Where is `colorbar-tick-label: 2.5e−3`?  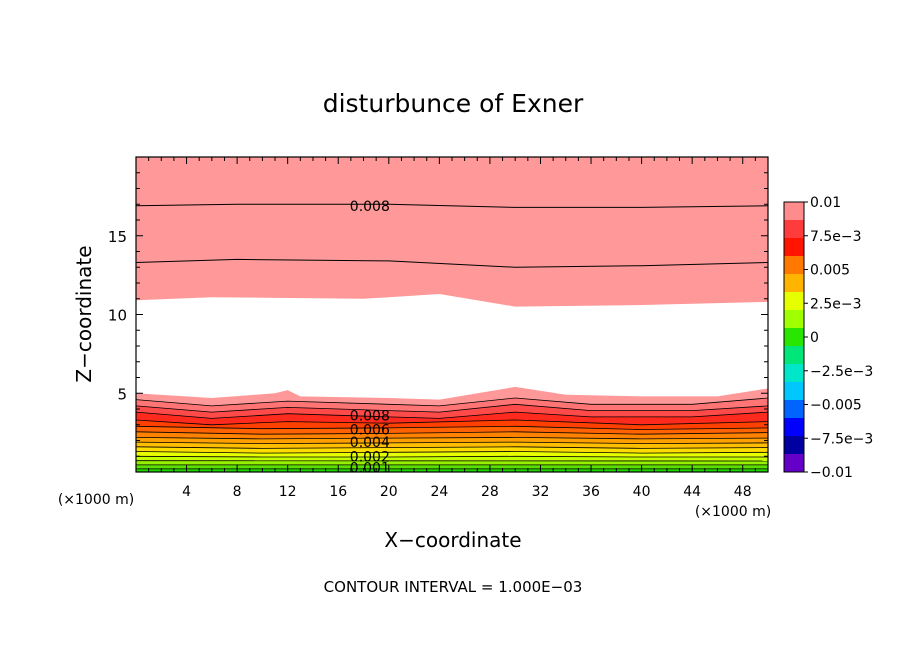 colorbar-tick-label: 2.5e−3 is located at coordinates (836, 304).